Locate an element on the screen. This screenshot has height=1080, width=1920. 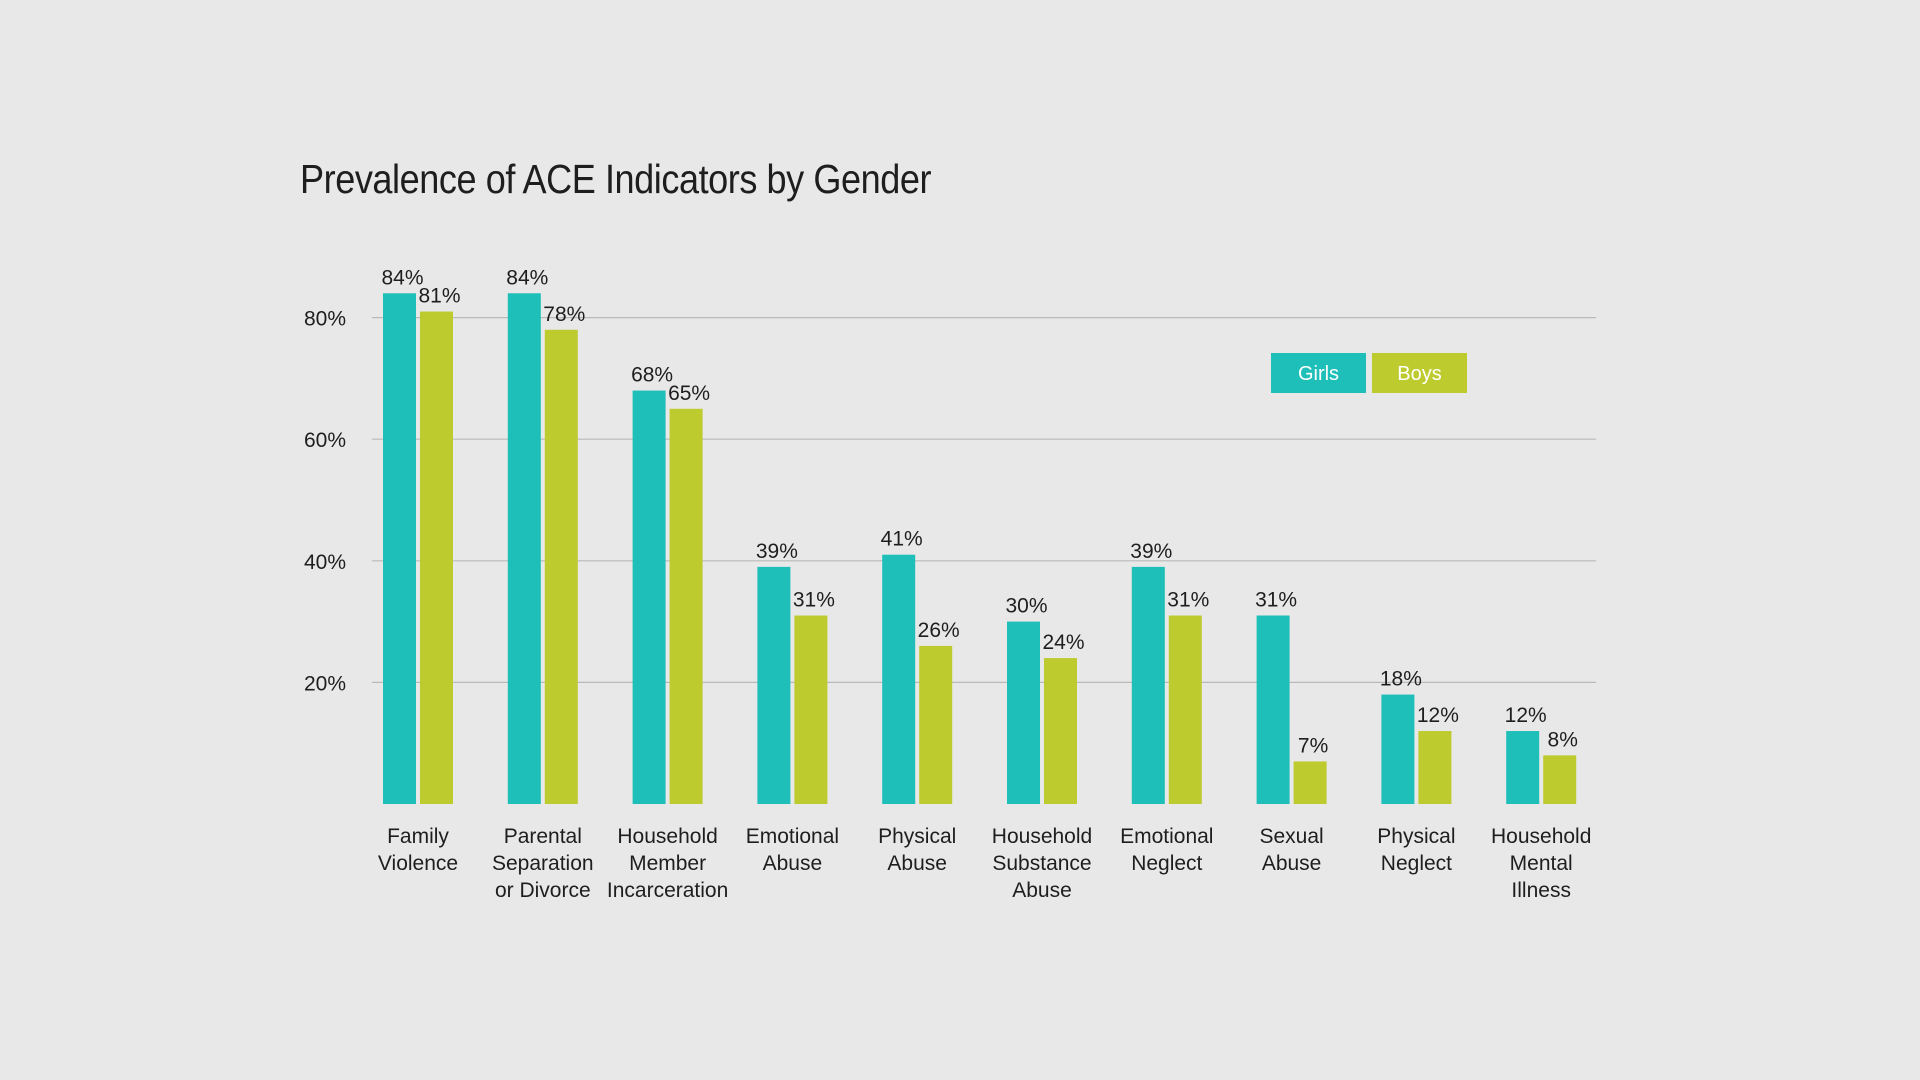
bar-value-label: 78% is located at coordinates (564, 314).